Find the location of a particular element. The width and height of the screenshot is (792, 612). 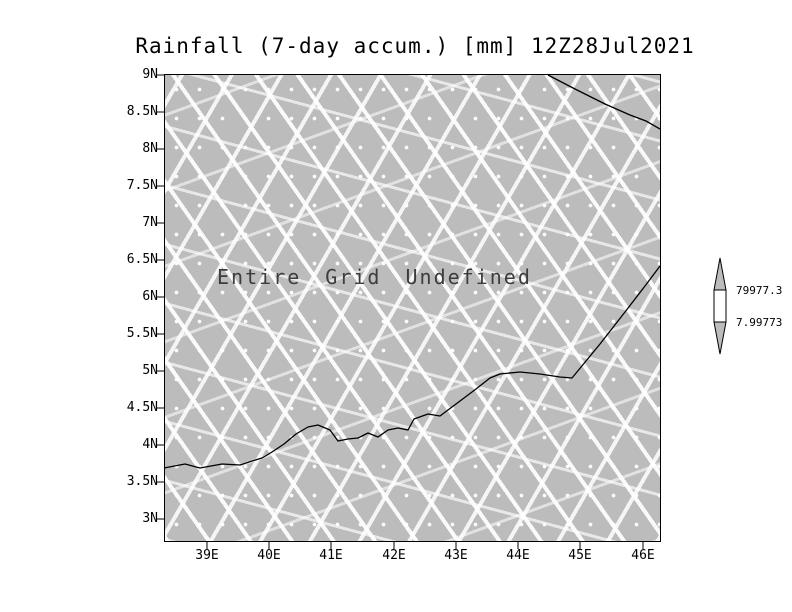

y-axis-label: 5N is located at coordinates (150, 370).